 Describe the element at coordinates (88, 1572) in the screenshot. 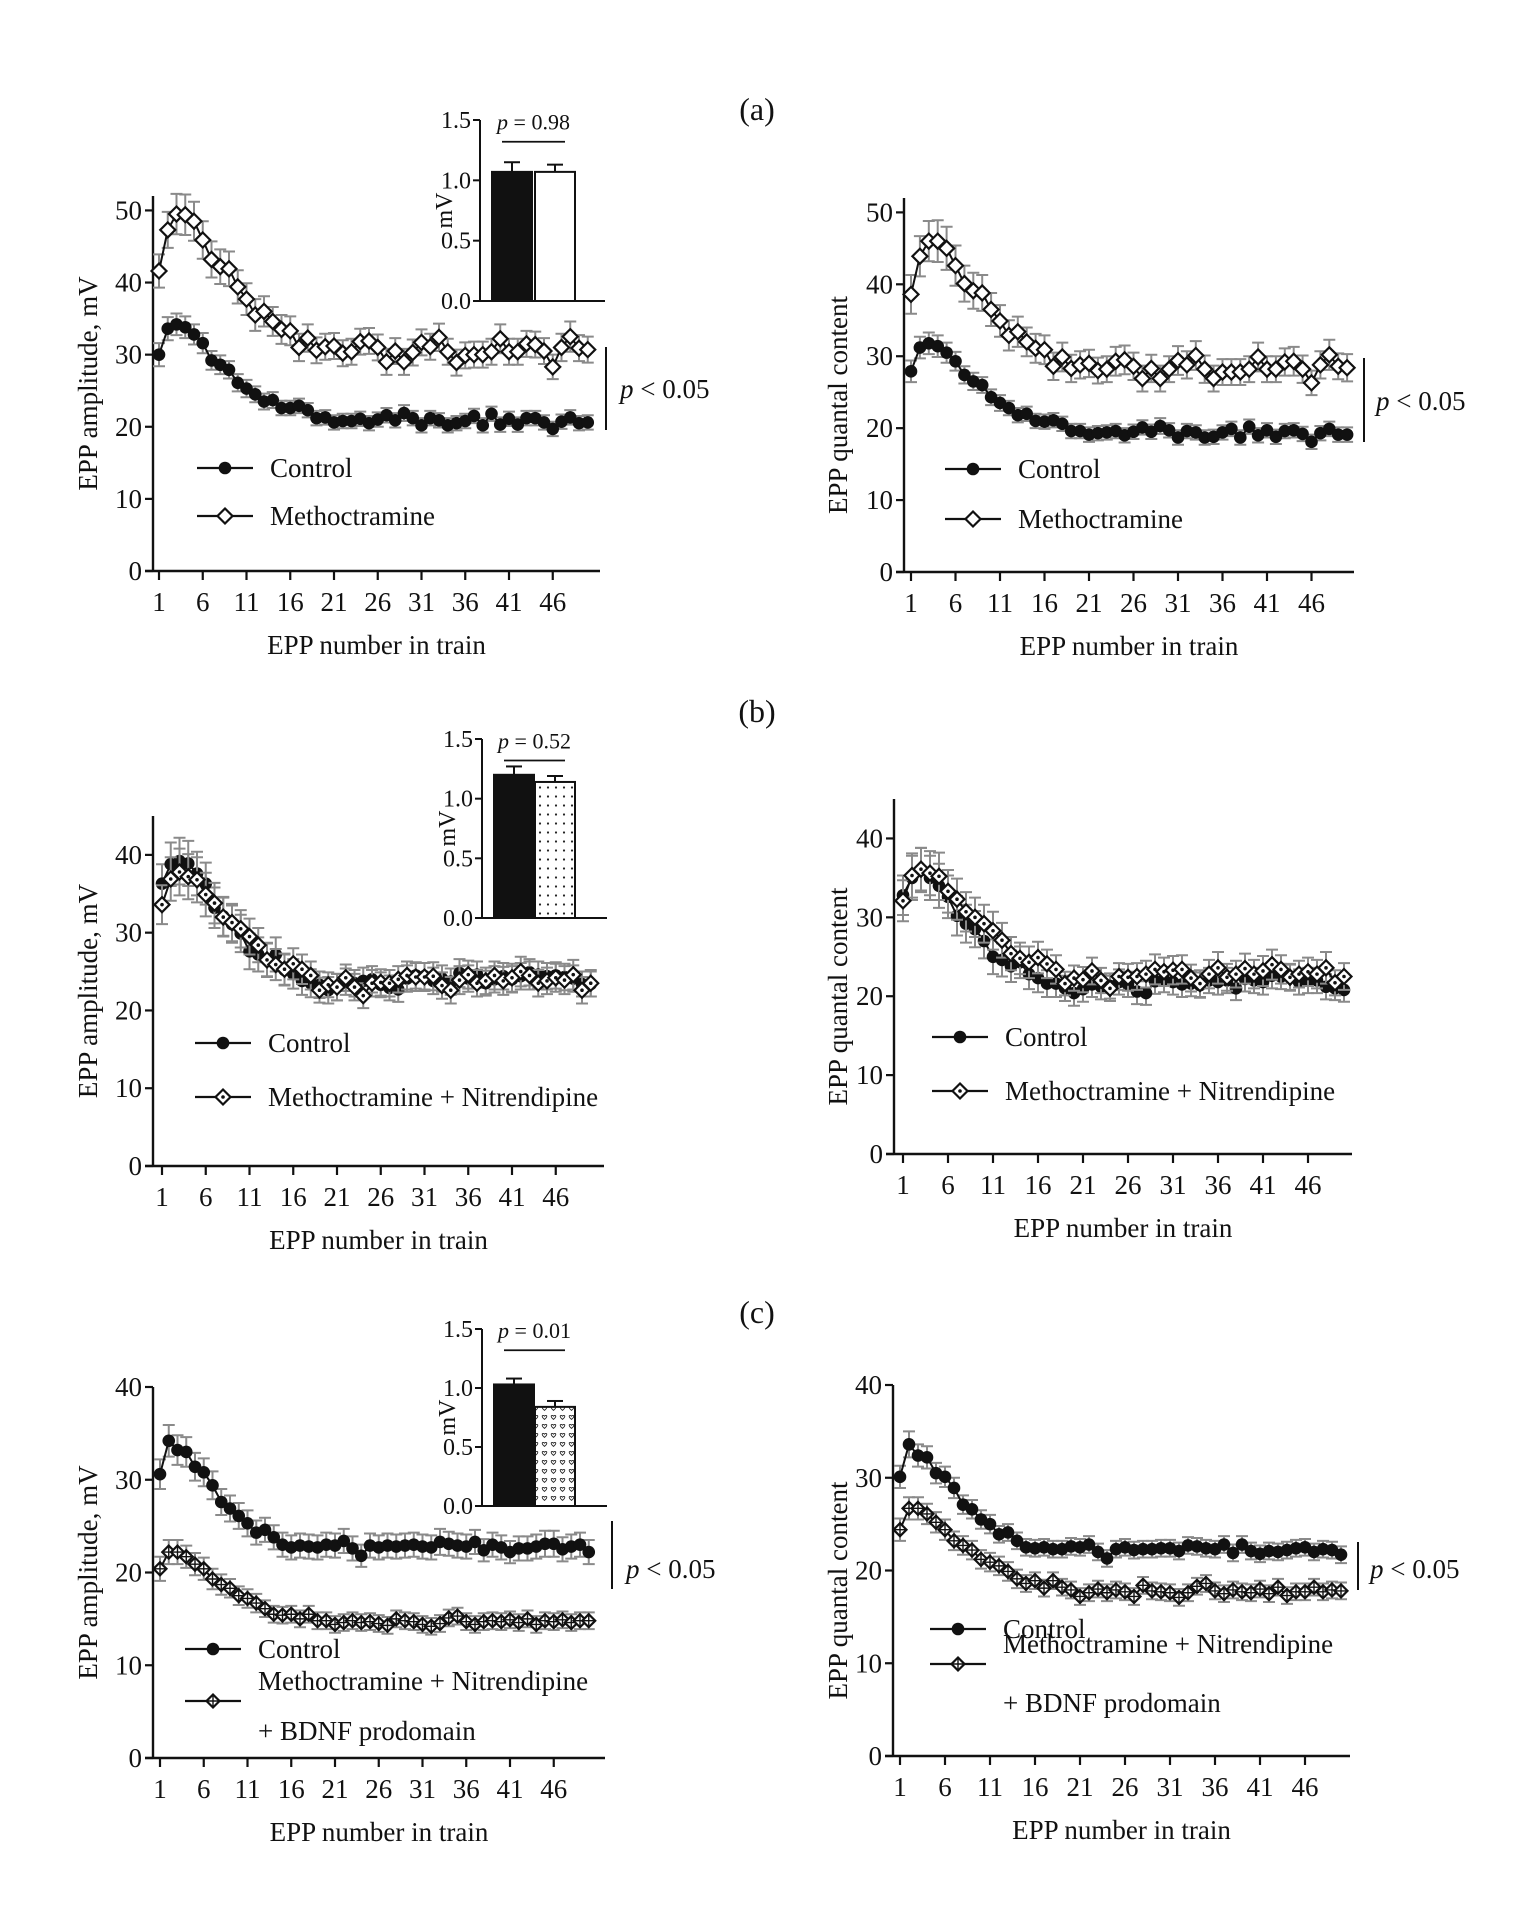

I see `y-axis-label: EPP amplitude, mV` at that location.